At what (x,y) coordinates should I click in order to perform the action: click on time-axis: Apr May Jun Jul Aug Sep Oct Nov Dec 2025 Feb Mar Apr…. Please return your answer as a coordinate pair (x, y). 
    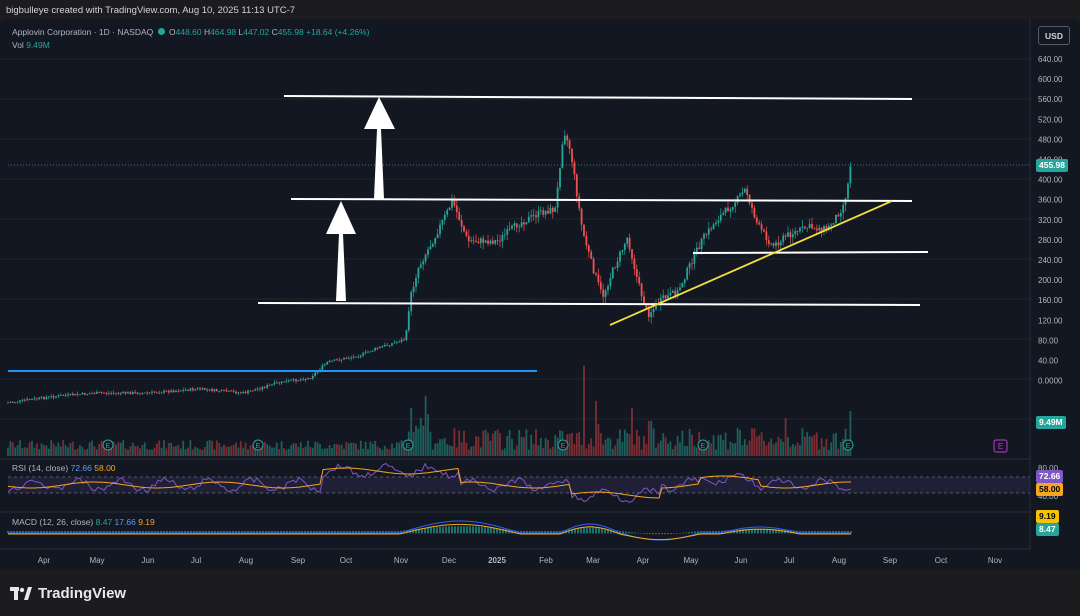
    Looking at the image, I should click on (520, 560).